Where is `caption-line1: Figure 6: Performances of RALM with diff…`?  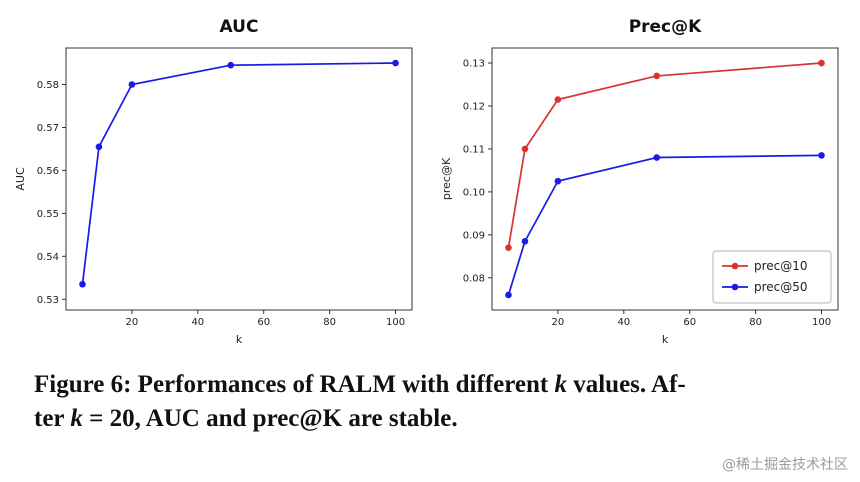
caption-line1: Figure 6: Performances of RALM with diff… is located at coordinates (360, 384).